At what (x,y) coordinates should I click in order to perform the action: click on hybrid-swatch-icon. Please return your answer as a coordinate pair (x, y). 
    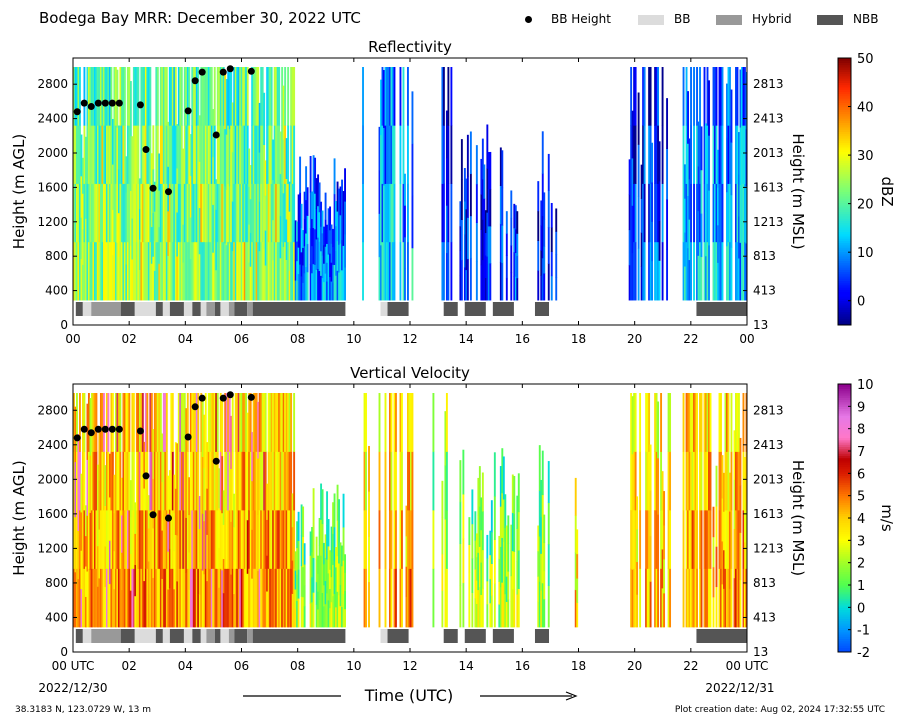
    Looking at the image, I should click on (729, 20).